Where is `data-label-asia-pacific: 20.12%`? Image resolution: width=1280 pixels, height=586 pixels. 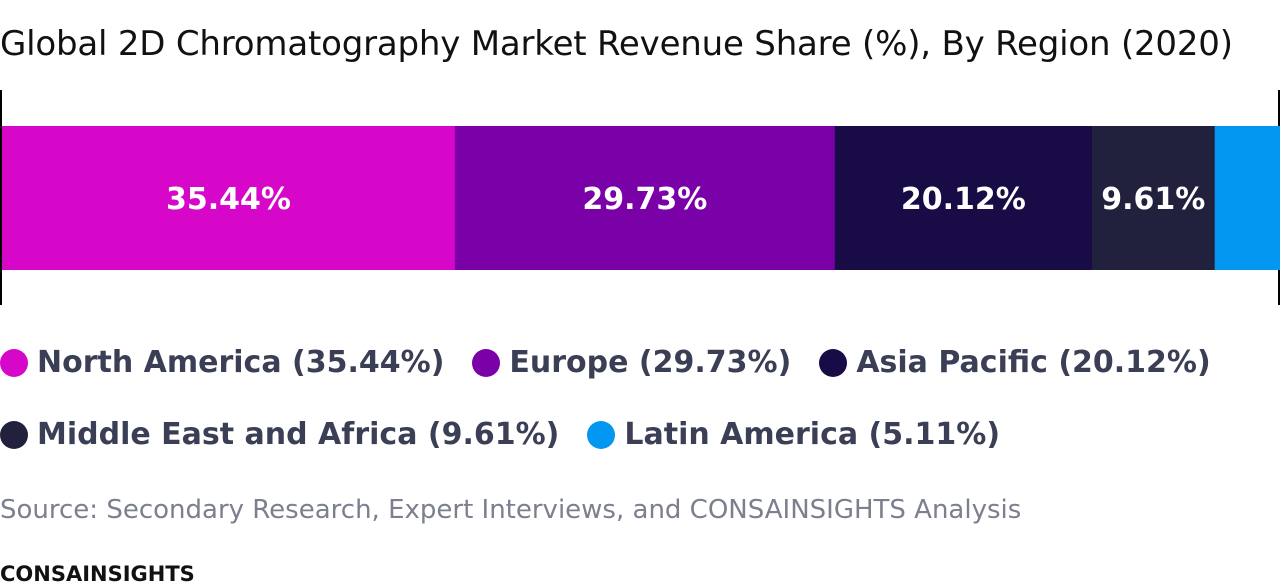
data-label-asia-pacific: 20.12% is located at coordinates (963, 199).